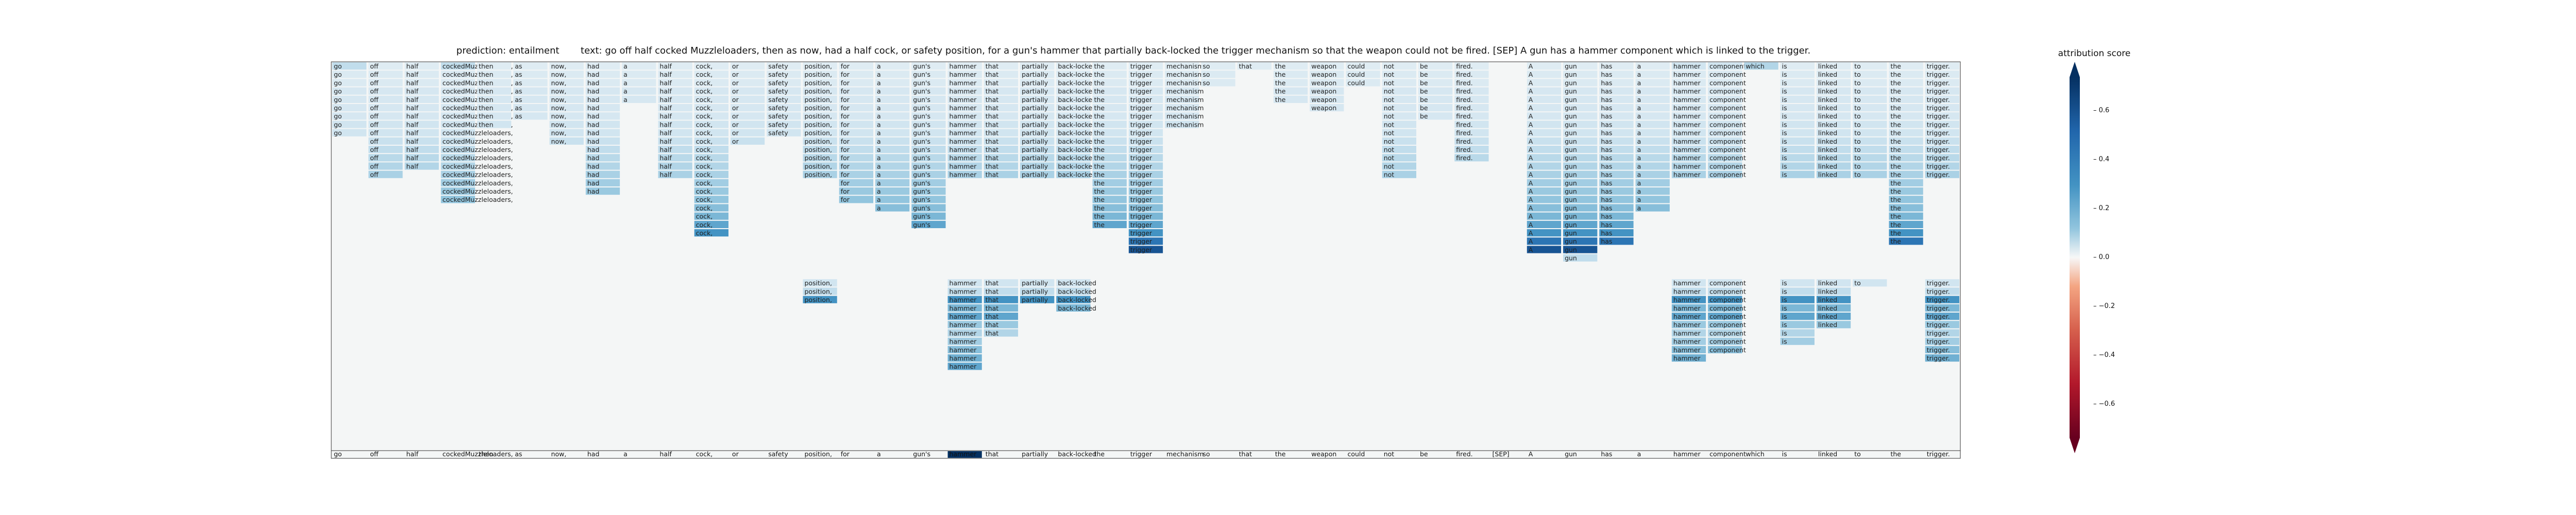 The width and height of the screenshot is (2576, 515). What do you see at coordinates (1077, 100) in the screenshot?
I see `heatmap-cell-label: back-locked` at bounding box center [1077, 100].